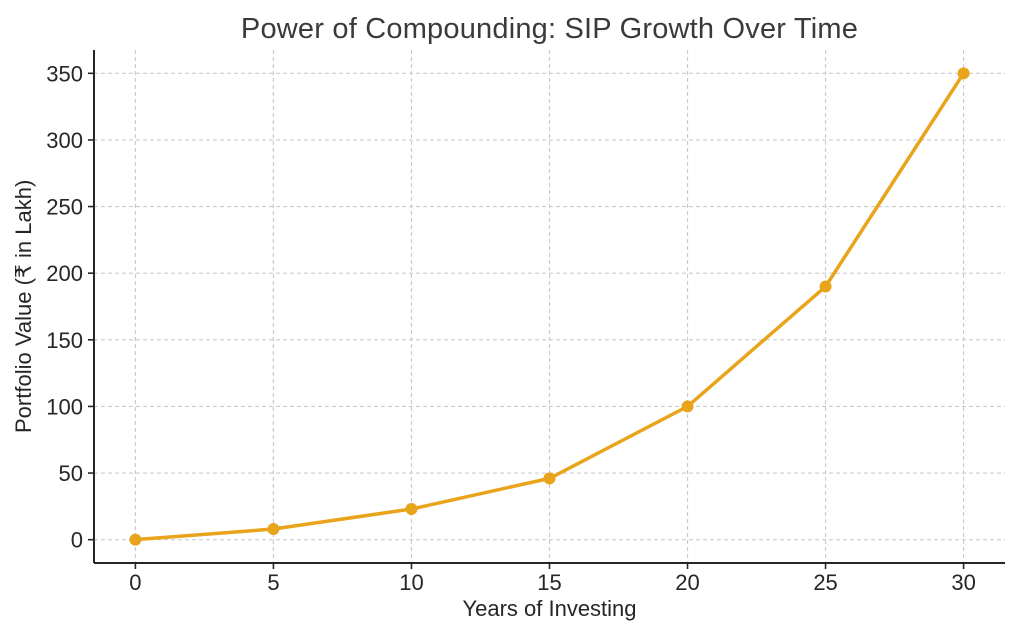 Image resolution: width=1024 pixels, height=640 pixels. I want to click on y-tick-label: 150, so click(64, 340).